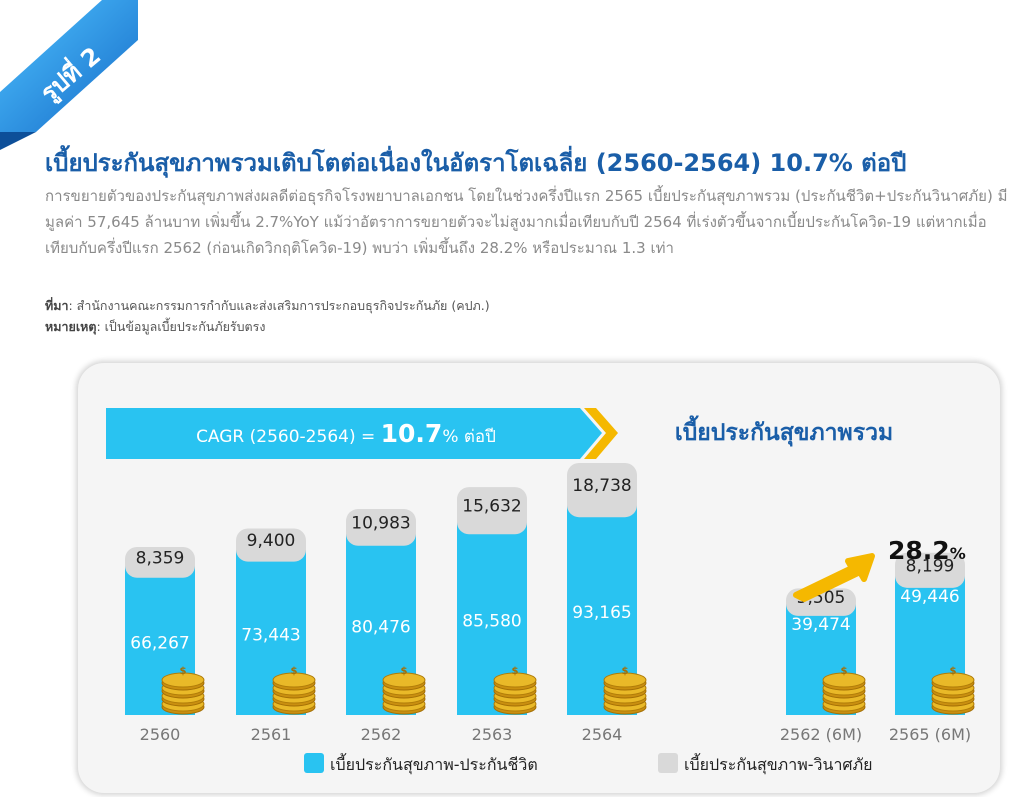 The width and height of the screenshot is (1032, 797). Describe the element at coordinates (958, 553) in the screenshot. I see `growth-unit: %` at that location.